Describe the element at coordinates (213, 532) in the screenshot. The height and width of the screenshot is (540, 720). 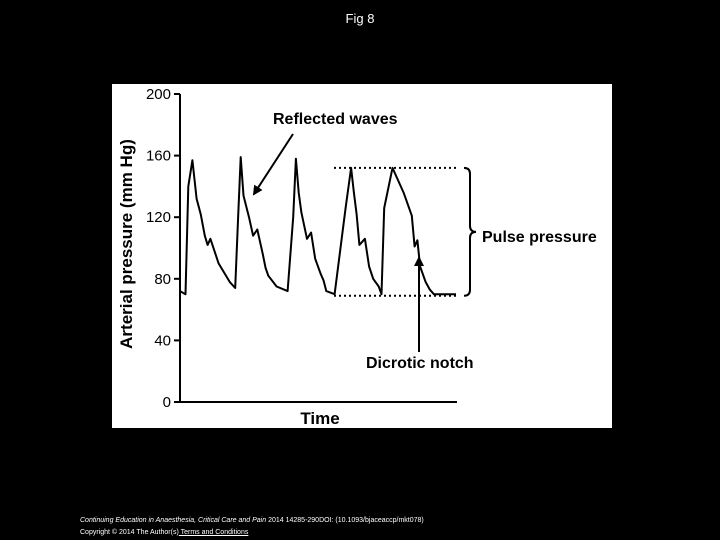
I see `terms-link: Terms and Conditions` at that location.